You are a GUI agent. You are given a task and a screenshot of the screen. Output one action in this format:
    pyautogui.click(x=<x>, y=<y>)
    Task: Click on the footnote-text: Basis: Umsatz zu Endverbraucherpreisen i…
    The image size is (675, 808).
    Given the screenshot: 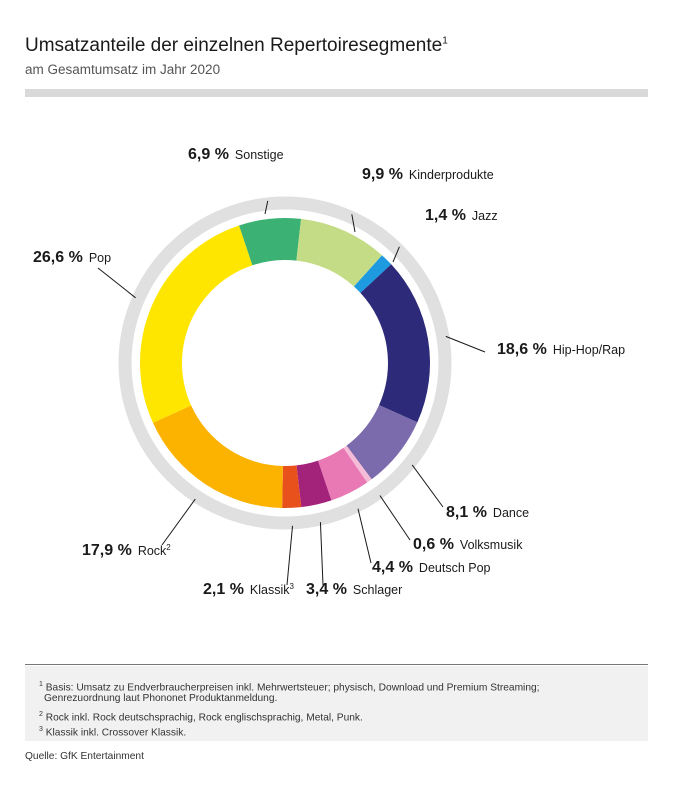 What is the action you would take?
    pyautogui.click(x=292, y=688)
    